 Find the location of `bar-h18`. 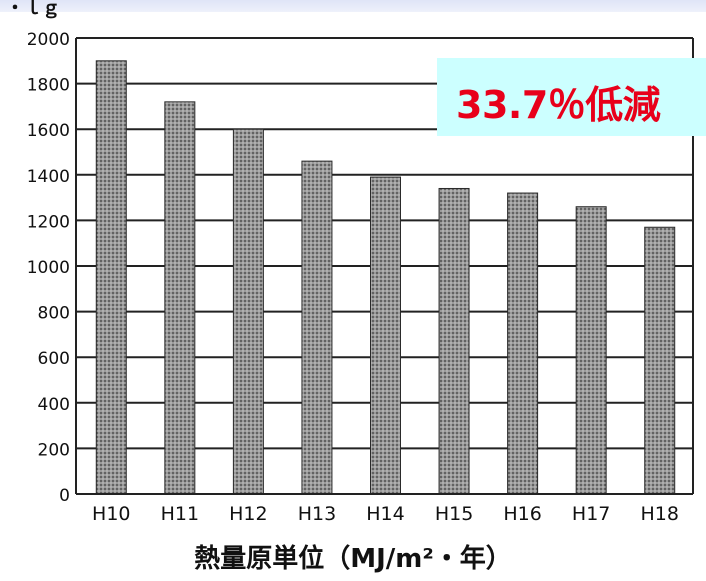

bar-h18 is located at coordinates (660, 360).